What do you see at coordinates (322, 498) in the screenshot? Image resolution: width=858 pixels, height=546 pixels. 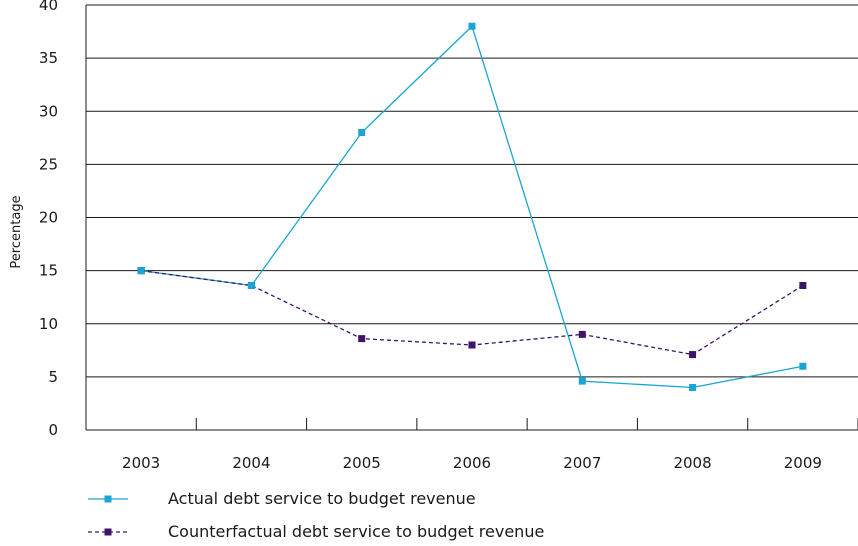 I see `legend-label: Actual debt service to budget revenue` at bounding box center [322, 498].